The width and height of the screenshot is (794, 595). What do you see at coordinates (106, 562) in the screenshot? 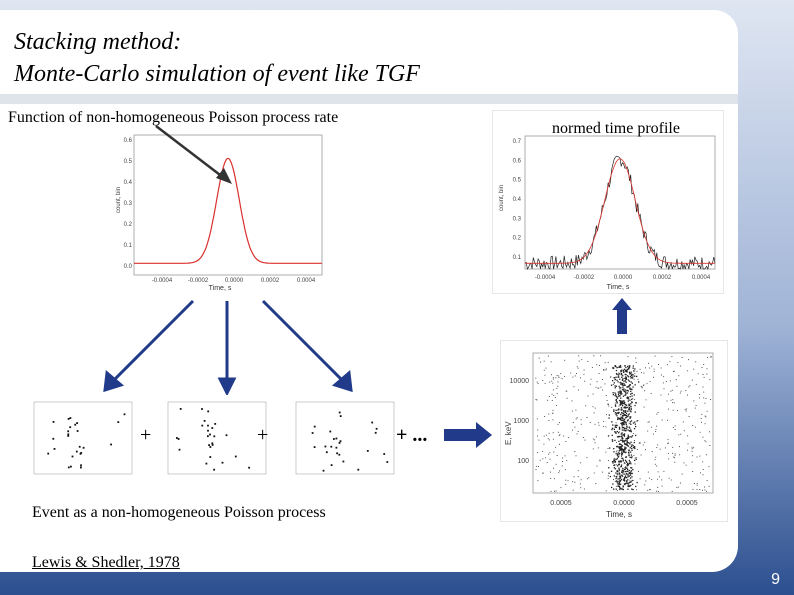
I see `reference-link: Lewis & Shedler, 1978` at bounding box center [106, 562].